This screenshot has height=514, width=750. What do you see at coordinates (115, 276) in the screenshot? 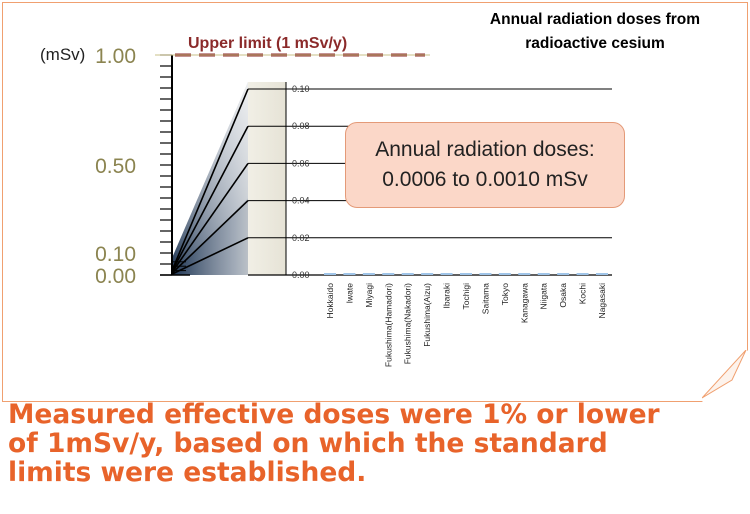
I see `big-y-tick-label: 0.00` at bounding box center [115, 276].